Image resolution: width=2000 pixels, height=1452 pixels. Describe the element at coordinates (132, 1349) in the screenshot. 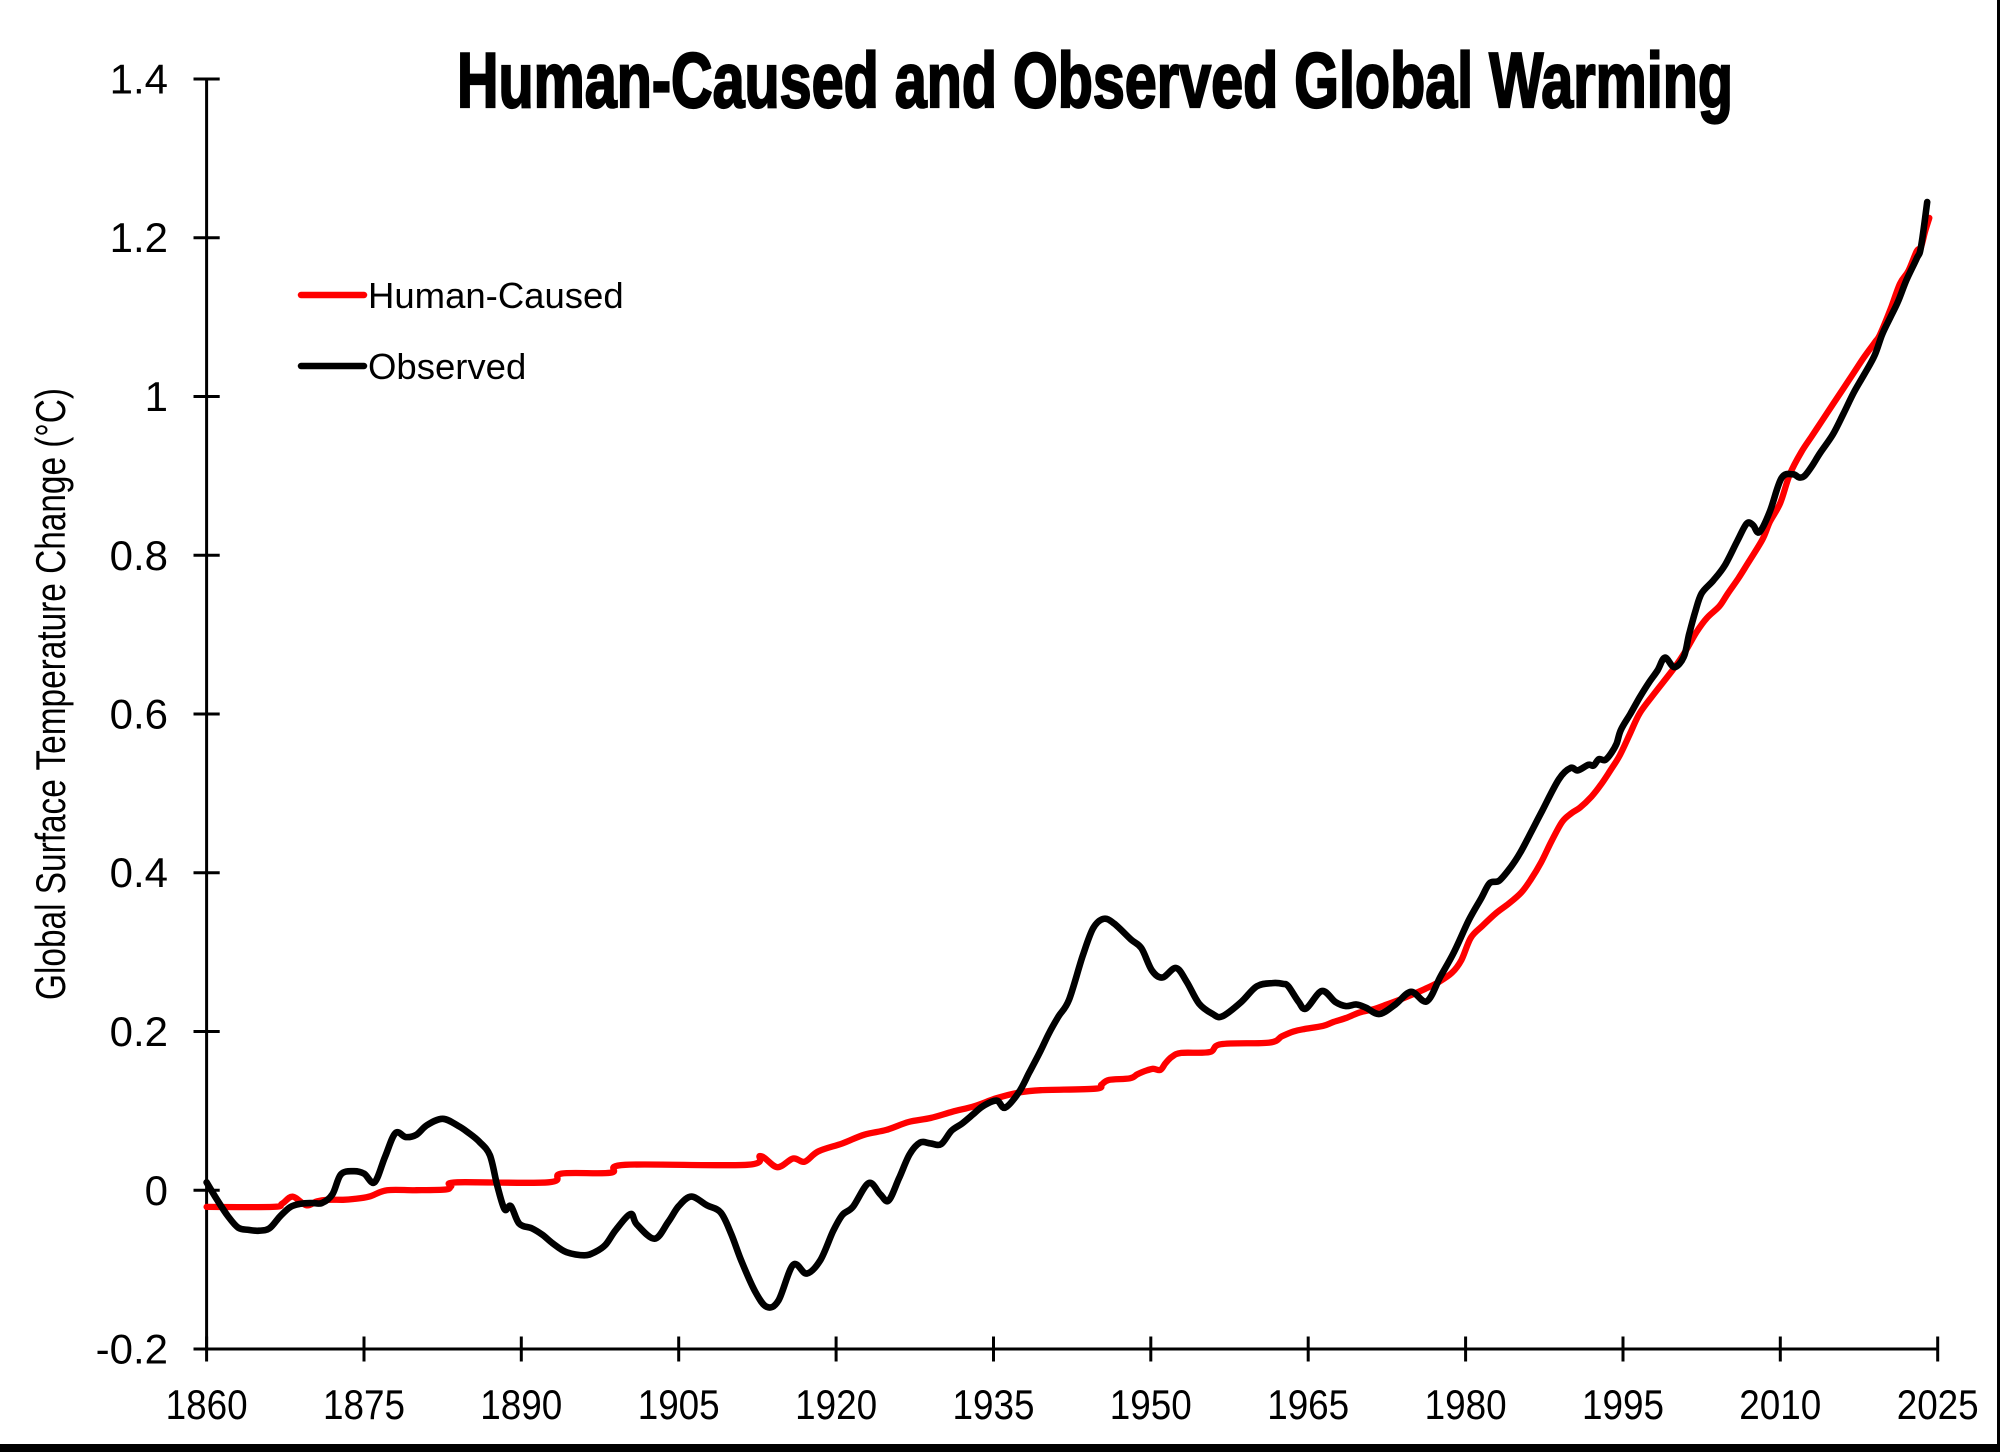

I see `svg-text: -0.2` at that location.